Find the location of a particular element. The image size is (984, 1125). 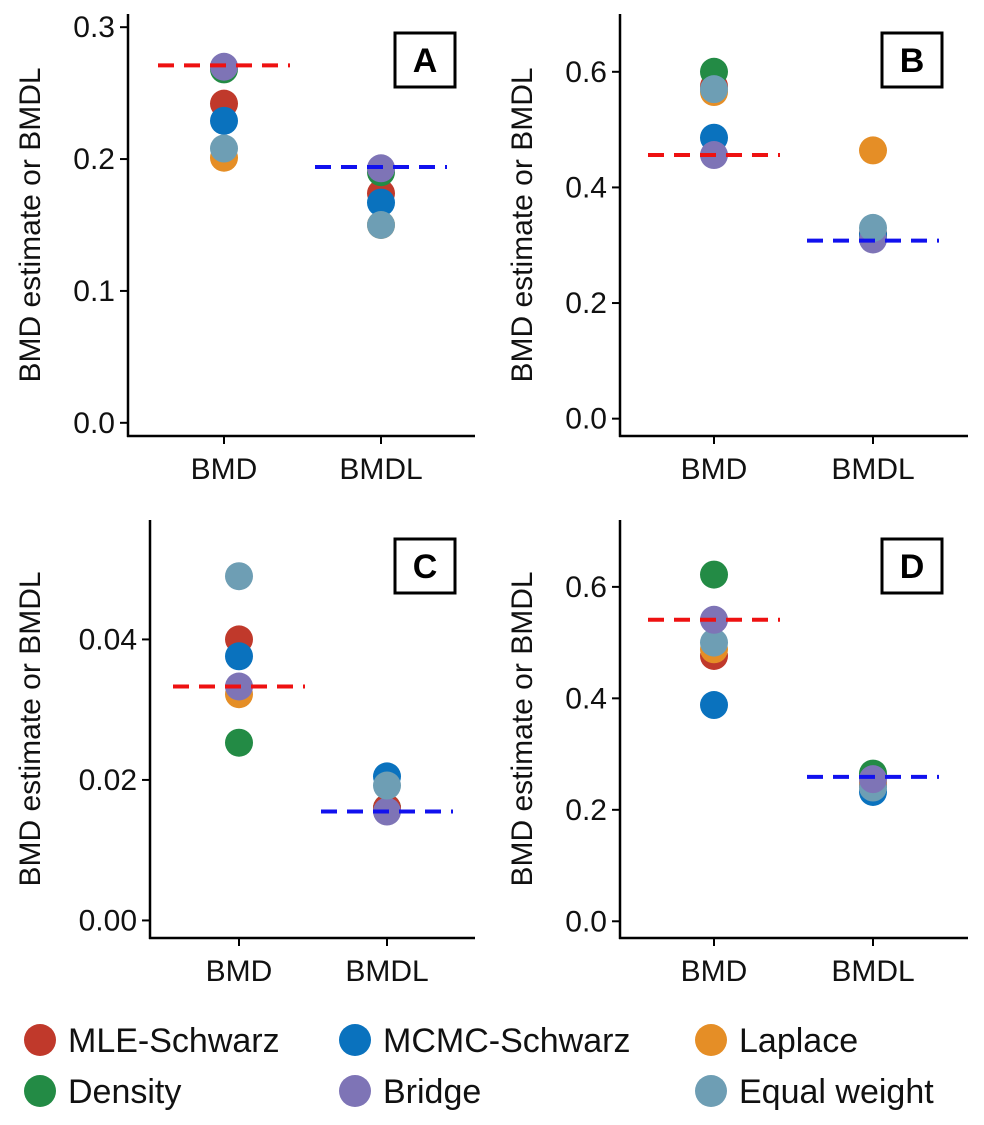

panel-label: B is located at coordinates (912, 61).